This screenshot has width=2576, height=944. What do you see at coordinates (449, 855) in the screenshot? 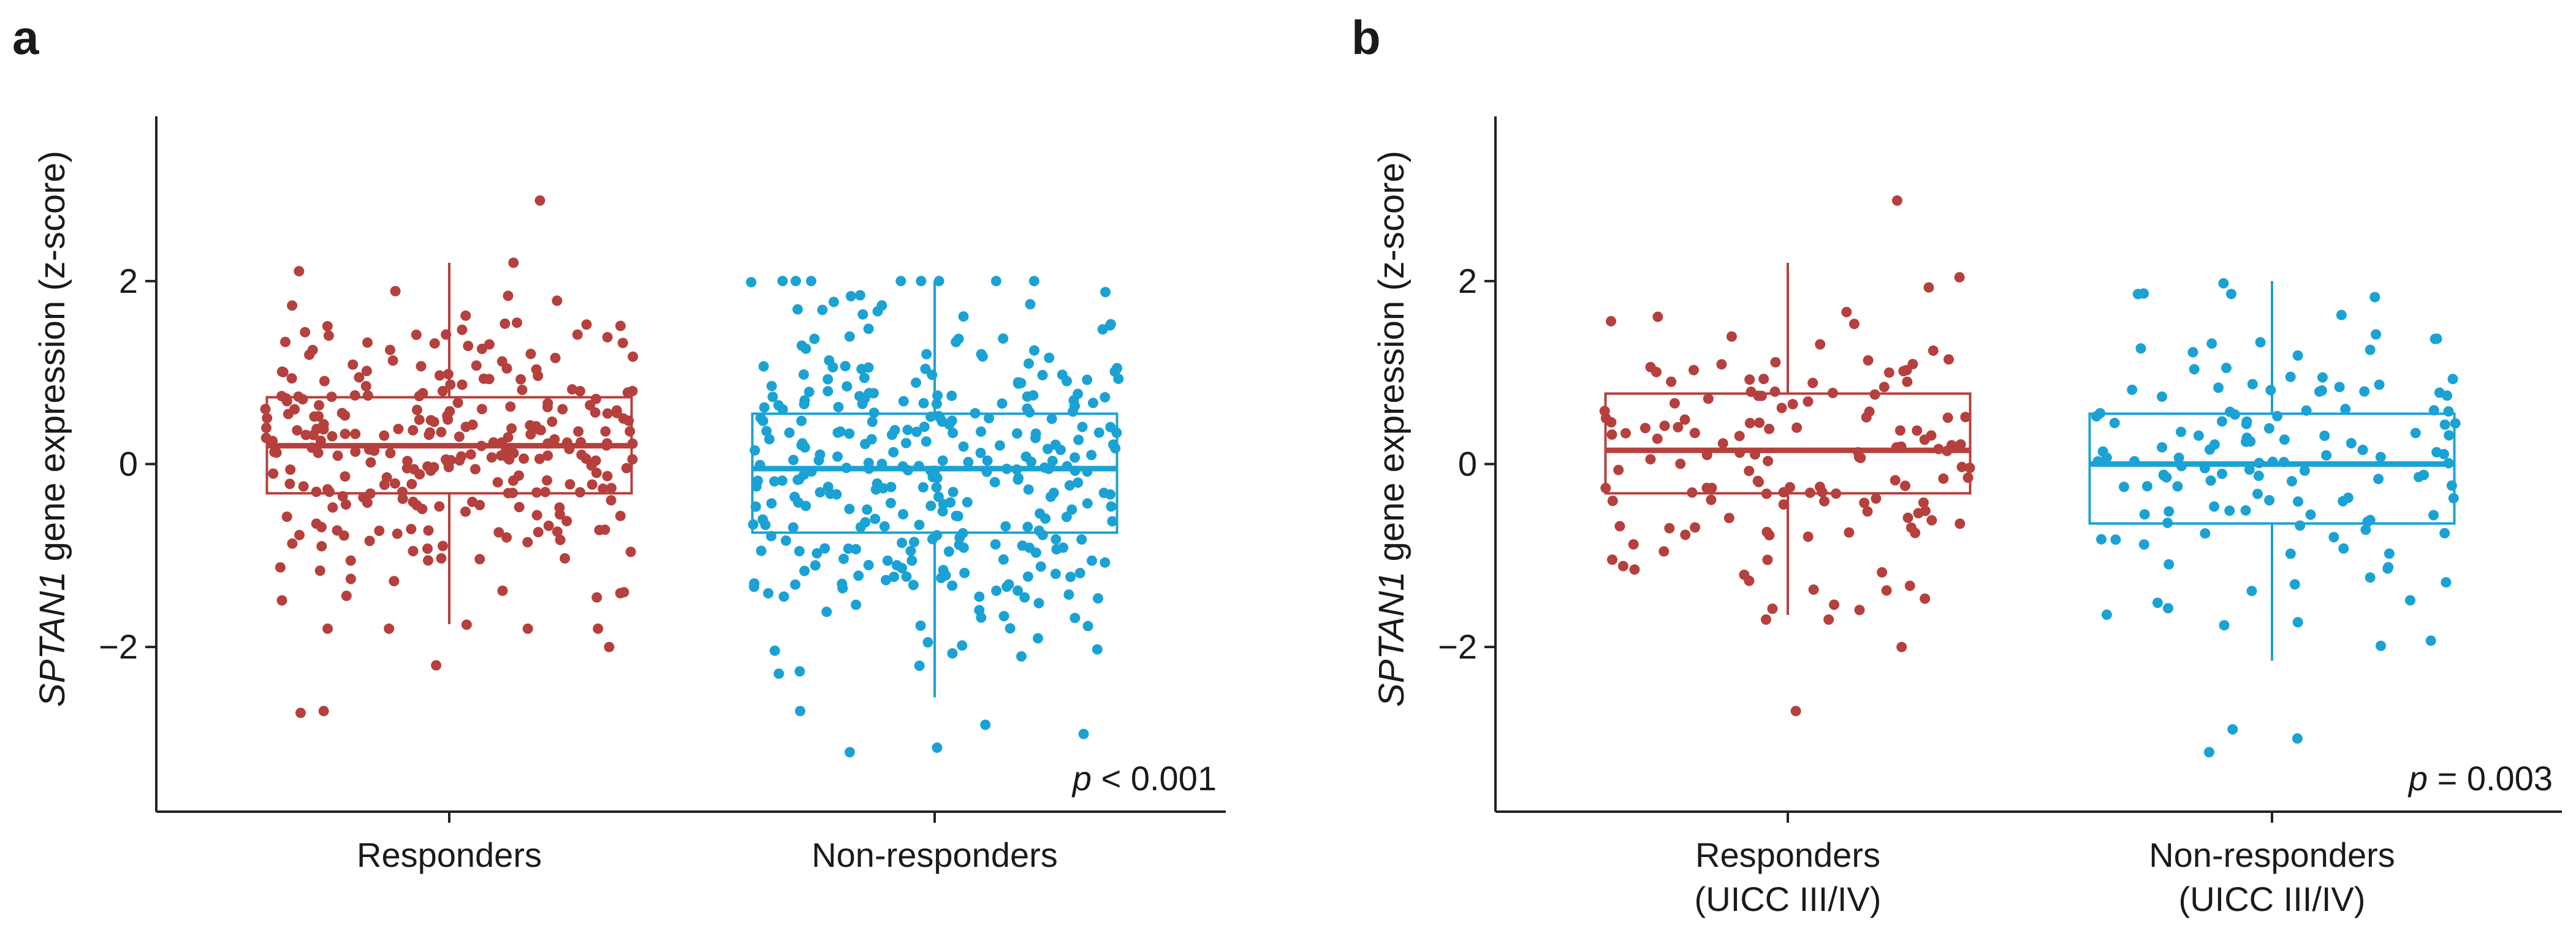
I see `x-tick-label: Responders` at bounding box center [449, 855].